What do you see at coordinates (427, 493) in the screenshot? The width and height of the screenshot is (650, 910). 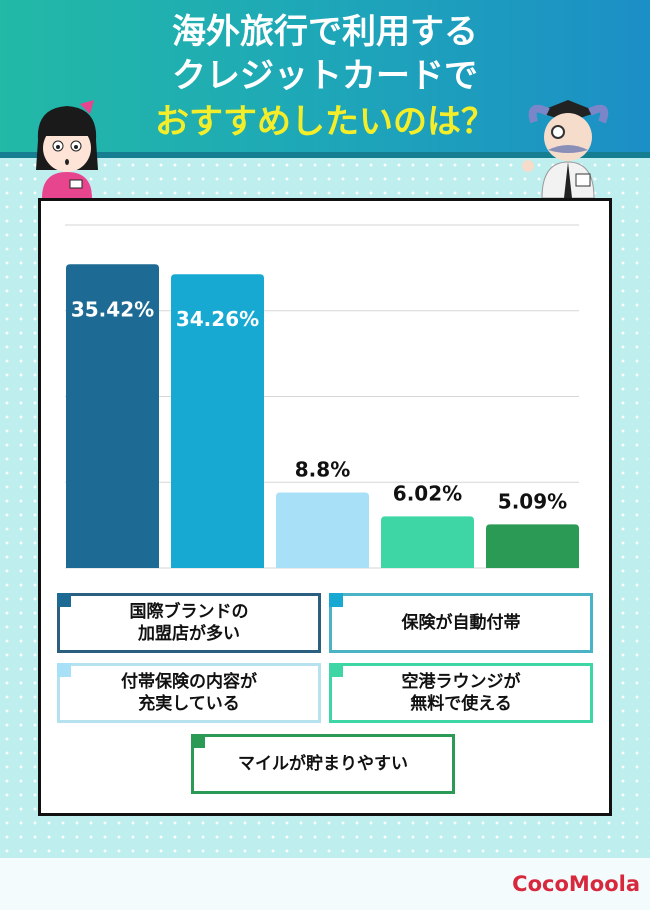 I see `data-label: 6.02%` at bounding box center [427, 493].